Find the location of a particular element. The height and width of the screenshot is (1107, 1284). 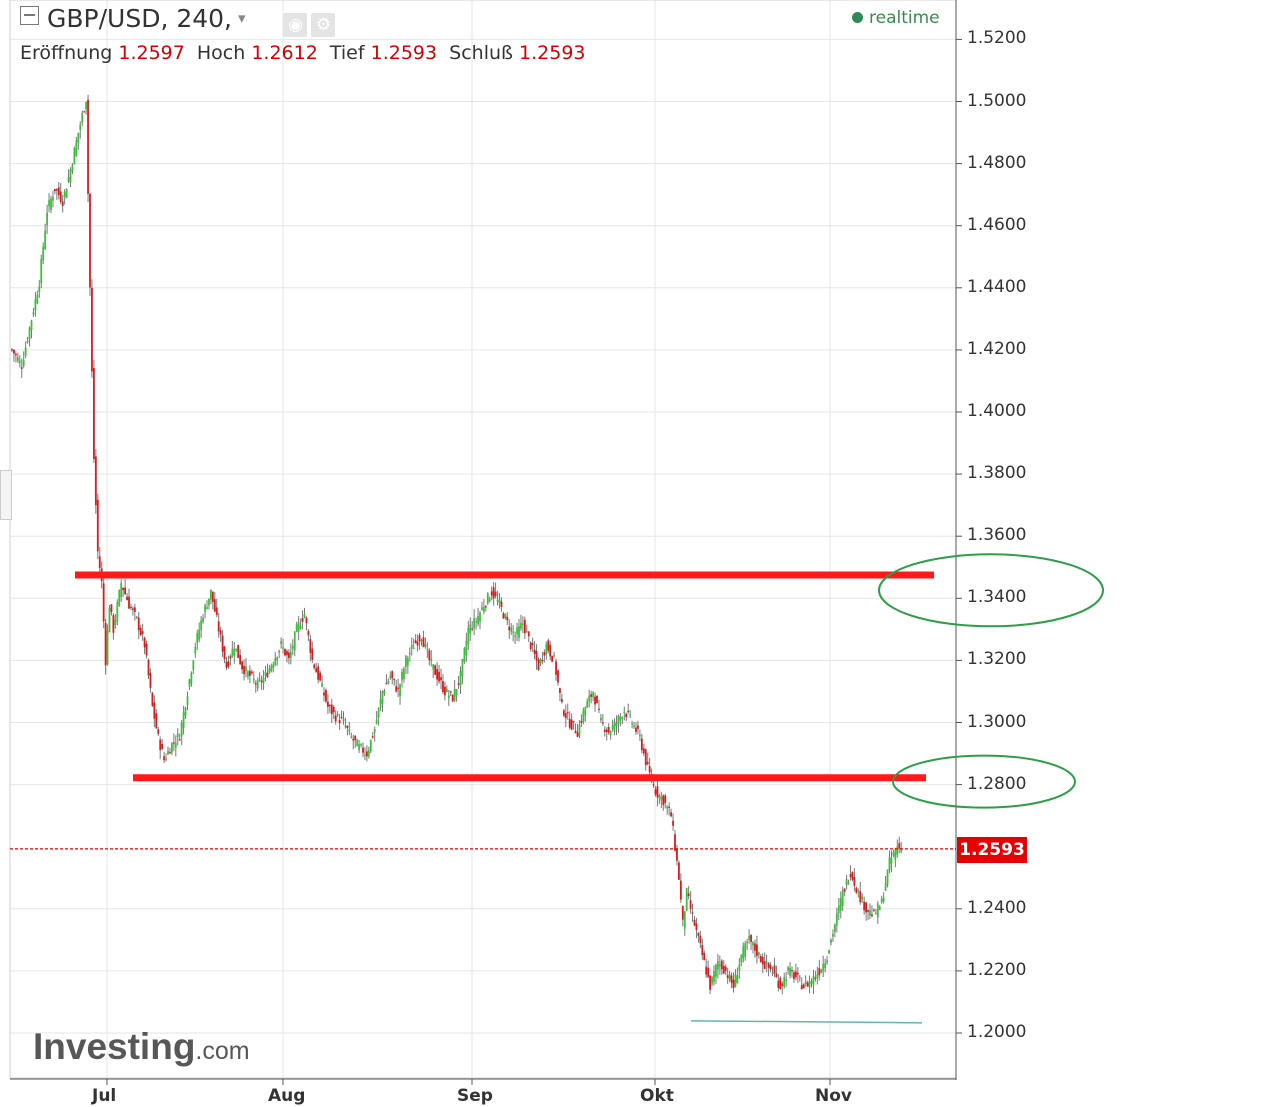

y-tick-label: 1.4600 is located at coordinates (997, 224).